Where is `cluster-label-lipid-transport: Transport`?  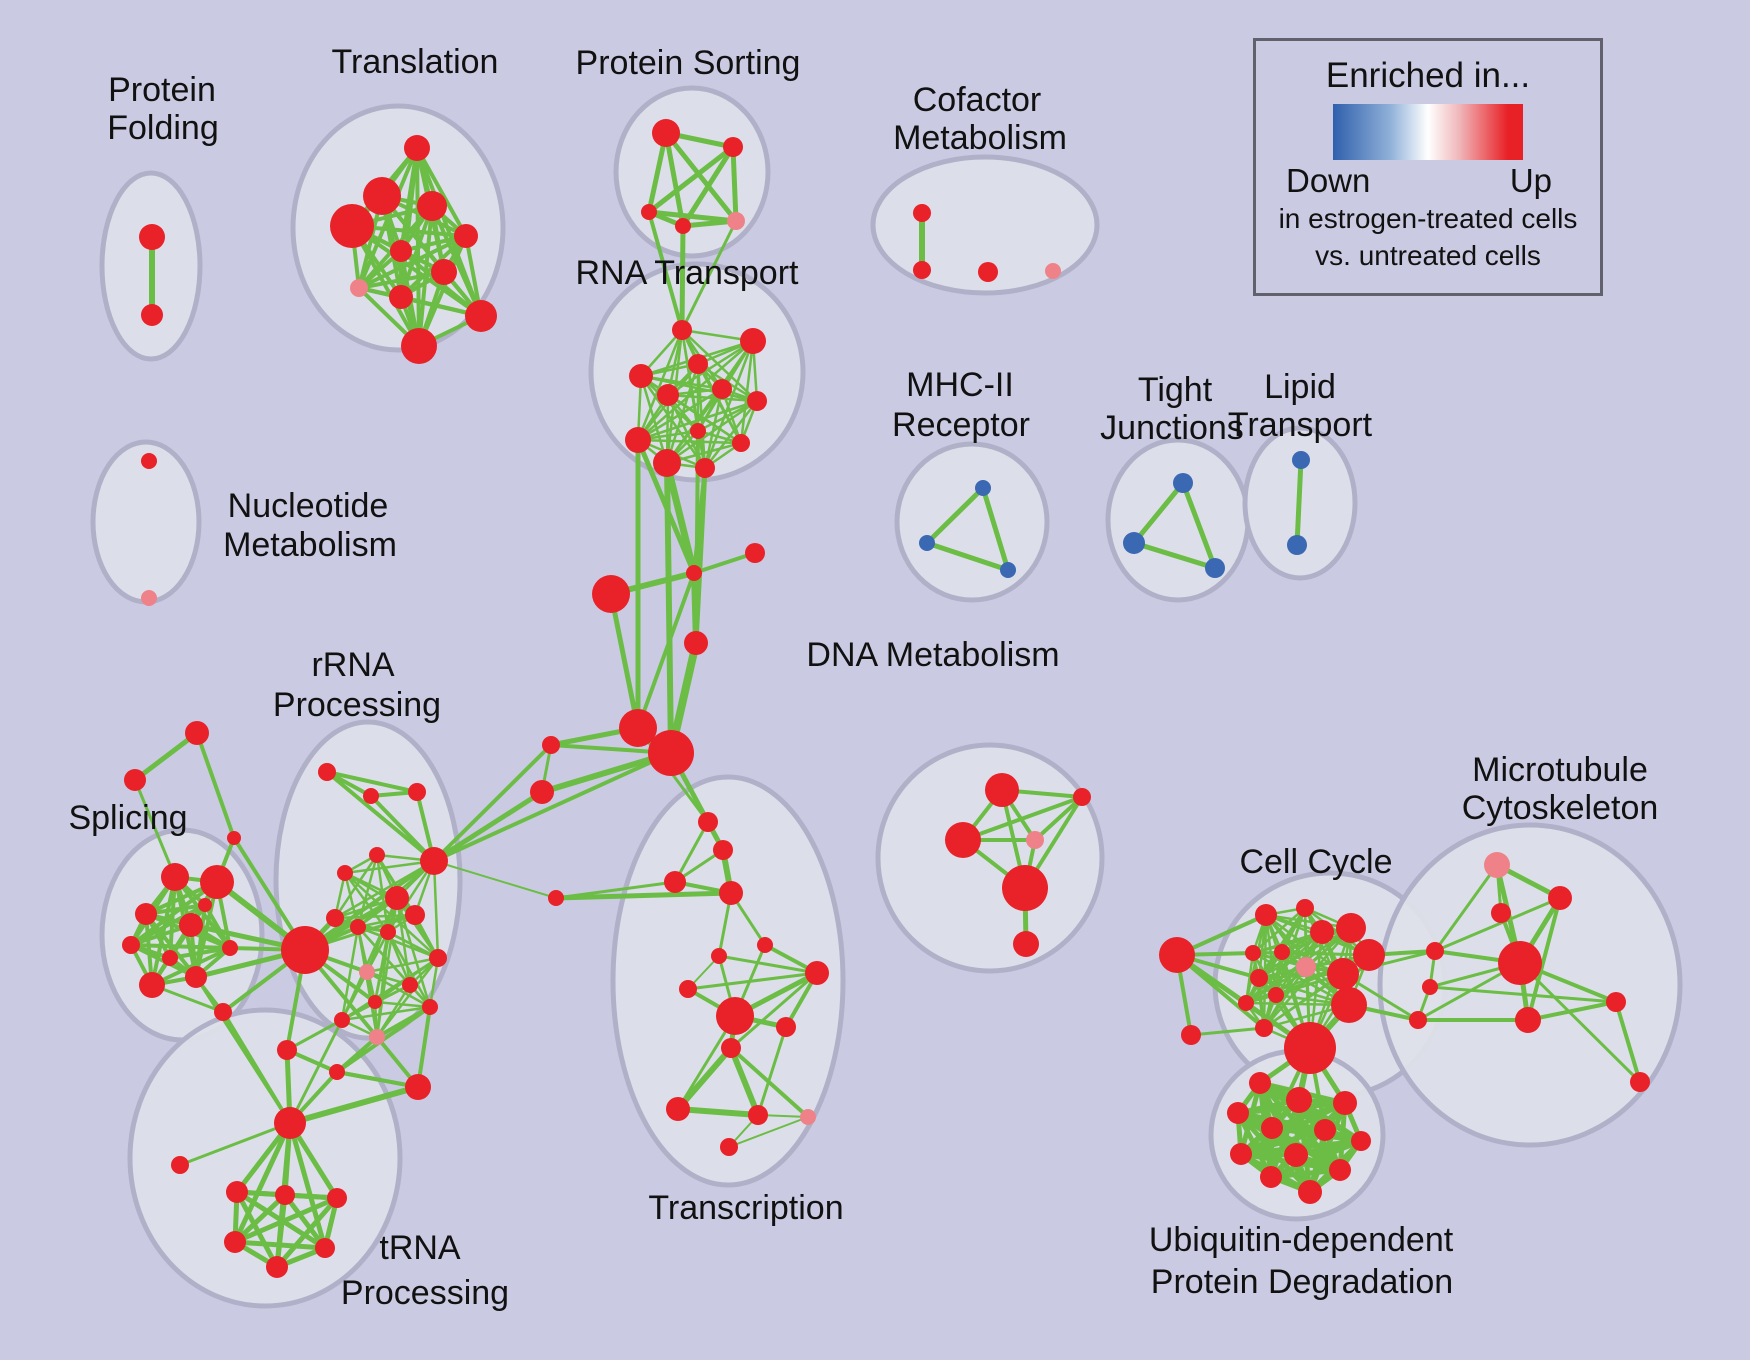
cluster-label-lipid-transport: Transport is located at coordinates (1300, 425).